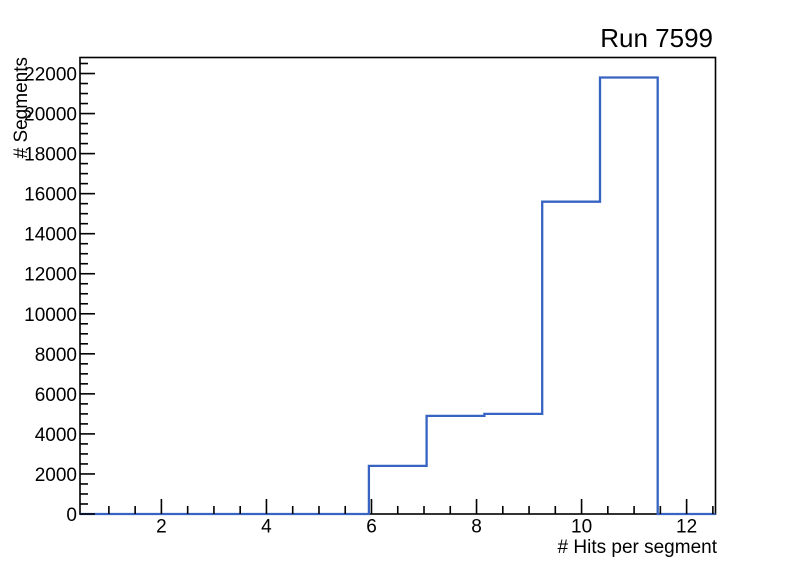 Image resolution: width=796 pixels, height=572 pixels. I want to click on y-tick-label: 8000, so click(56, 355).